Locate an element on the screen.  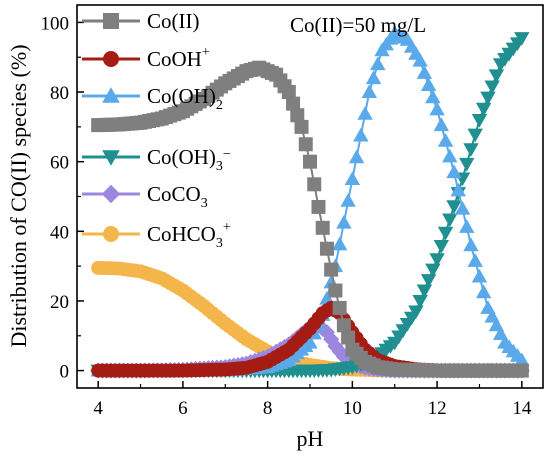
legend-item: Co(II) is located at coordinates (140, 21).